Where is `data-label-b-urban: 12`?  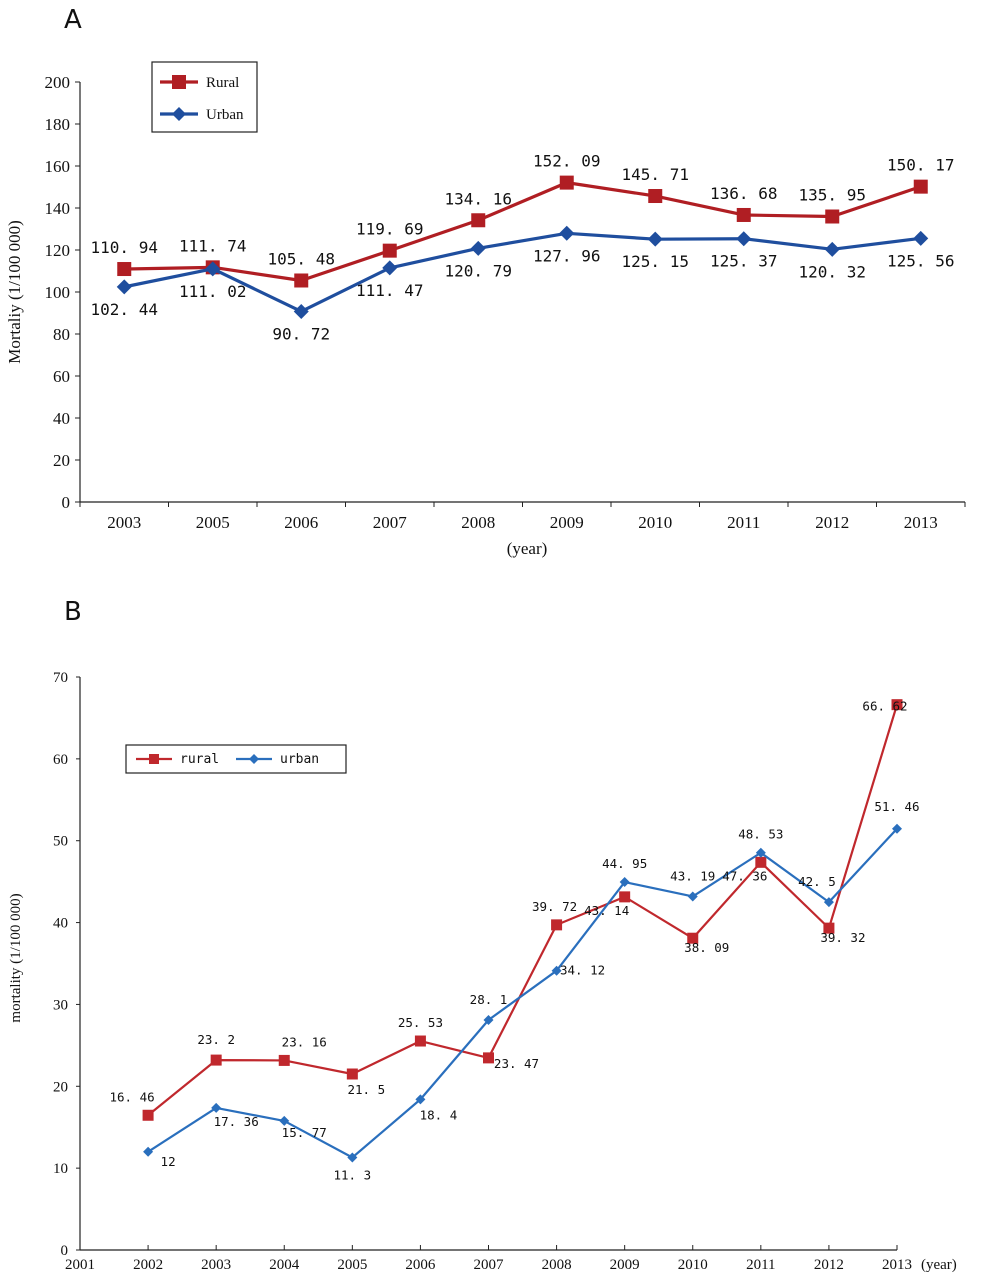 data-label-b-urban: 12 is located at coordinates (168, 1161).